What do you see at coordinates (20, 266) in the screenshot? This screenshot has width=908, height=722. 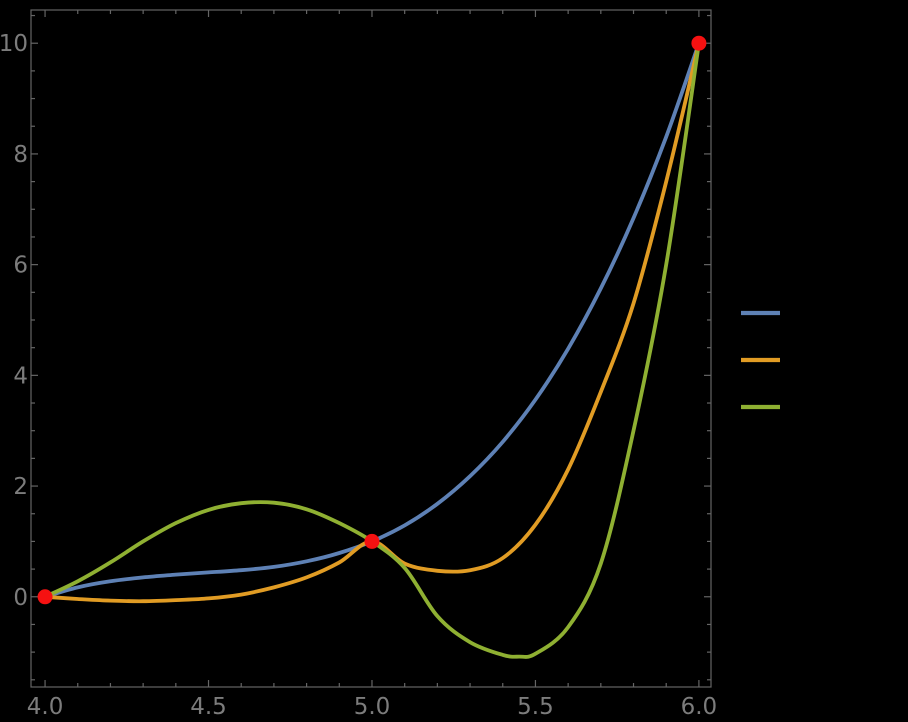 I see `y-tick-label: 6` at bounding box center [20, 266].